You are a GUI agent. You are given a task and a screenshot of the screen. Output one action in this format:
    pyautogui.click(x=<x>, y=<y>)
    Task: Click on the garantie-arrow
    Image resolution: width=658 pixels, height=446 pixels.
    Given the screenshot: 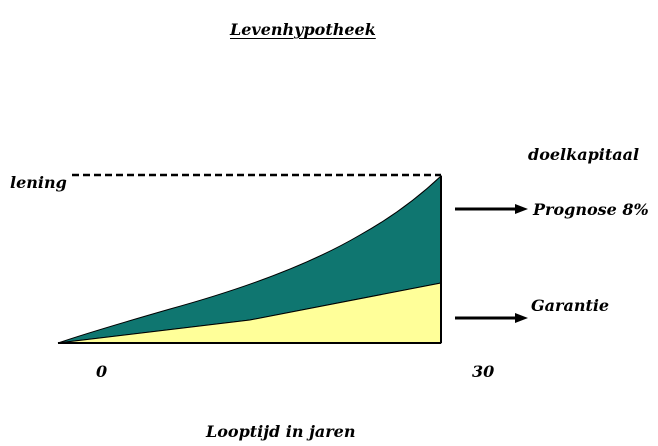 What is the action you would take?
    pyautogui.click(x=491, y=318)
    